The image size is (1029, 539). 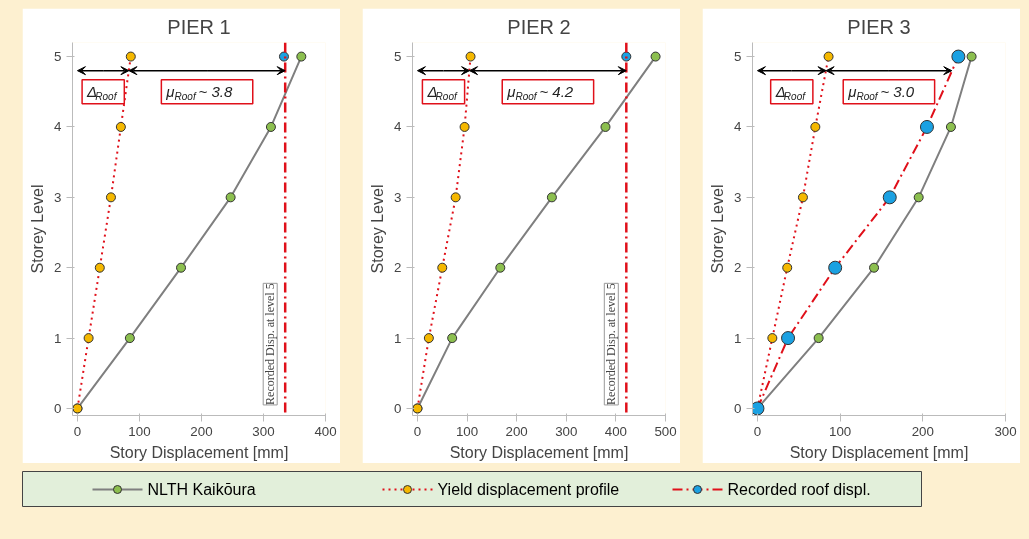 What do you see at coordinates (879, 26) in the screenshot?
I see `chart-title: PIER 3` at bounding box center [879, 26].